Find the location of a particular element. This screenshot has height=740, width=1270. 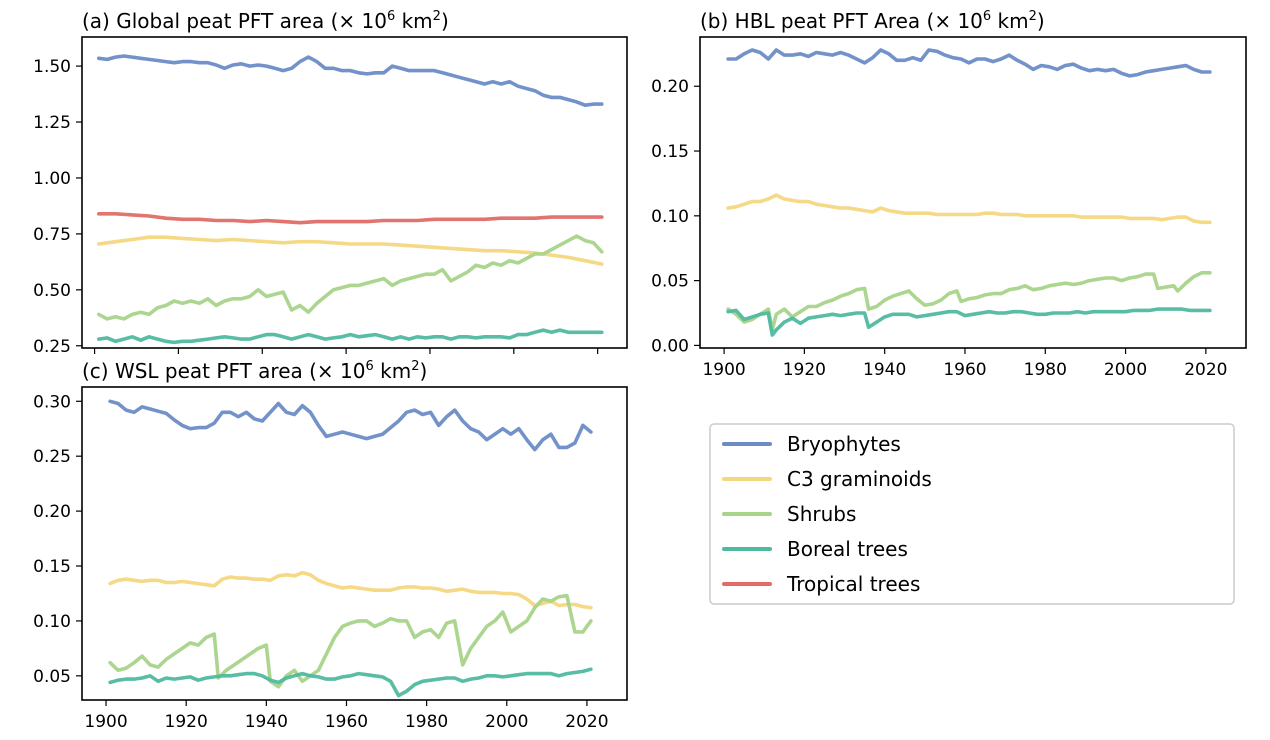

series-line-hbl-bryophytes is located at coordinates (969, 63).